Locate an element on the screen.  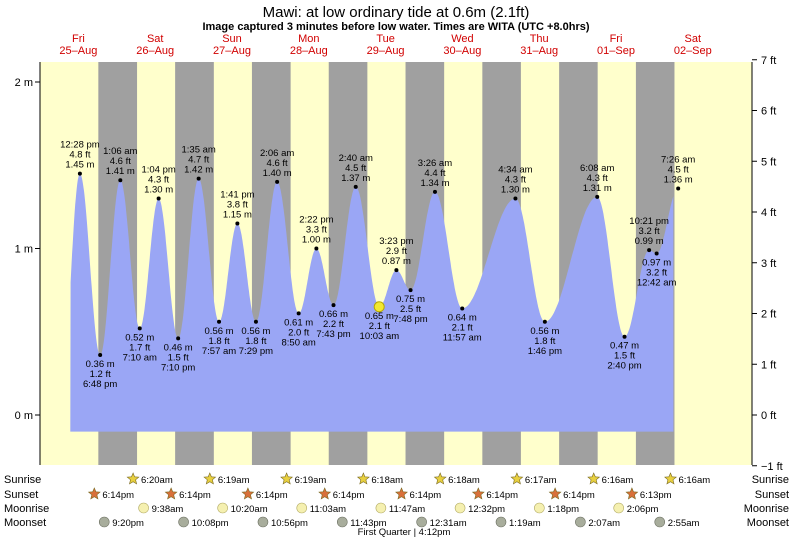
moonrise-time: 1:18pm is located at coordinates (563, 509).